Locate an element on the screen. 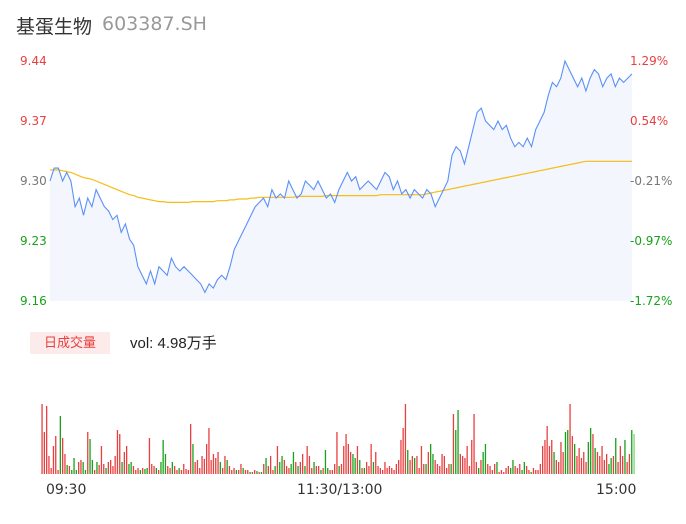 Image resolution: width=686 pixels, height=524 pixels. stock-name: 基蛋生物 is located at coordinates (54, 27).